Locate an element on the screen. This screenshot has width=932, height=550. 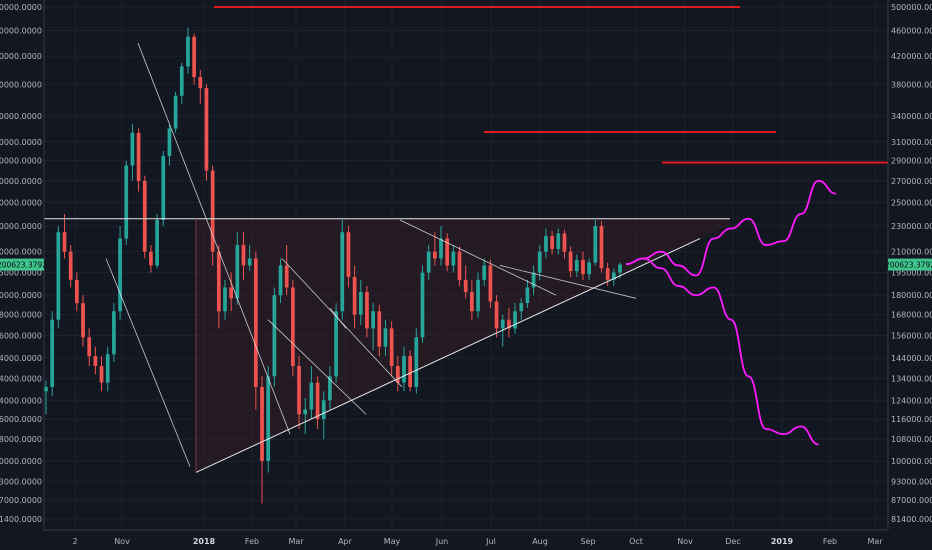
left-y-tick-label: 290000.0000 is located at coordinates (21, 161).